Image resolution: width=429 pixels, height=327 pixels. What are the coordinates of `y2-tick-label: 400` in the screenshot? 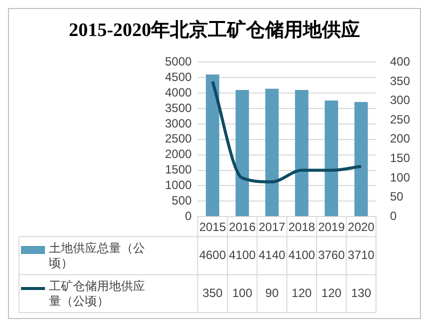 It's located at (400, 61).